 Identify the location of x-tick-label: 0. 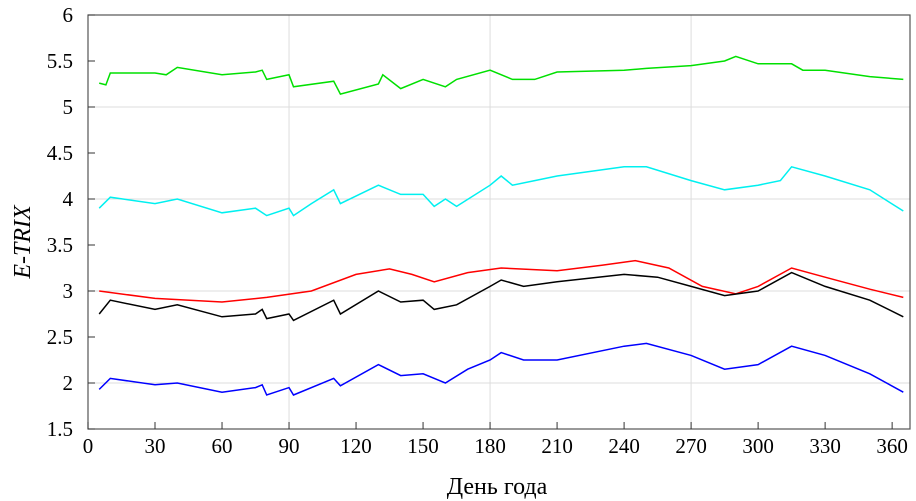
(88, 446).